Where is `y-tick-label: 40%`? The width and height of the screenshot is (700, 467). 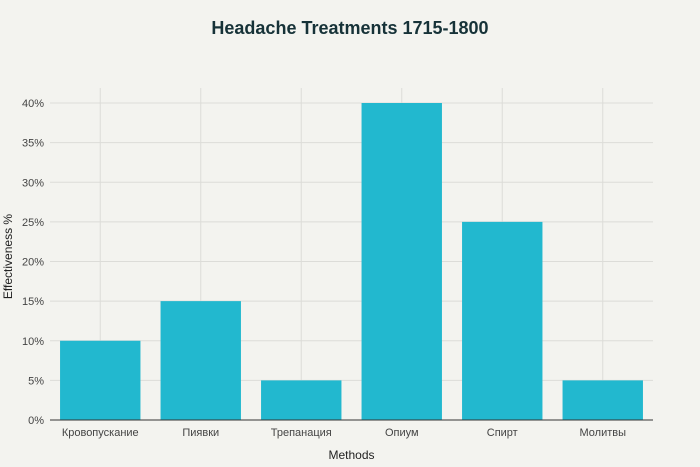
y-tick-label: 40% is located at coordinates (33, 104).